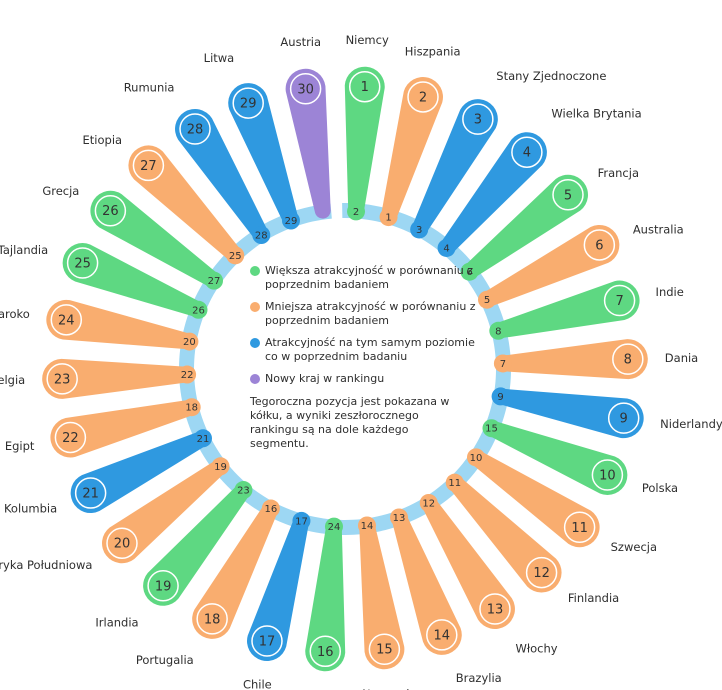  I want to click on prev-rank-number: 15, so click(491, 429).